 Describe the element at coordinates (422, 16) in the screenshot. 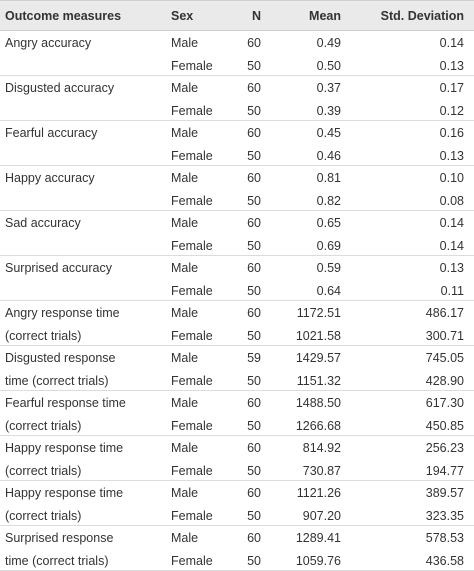

I see `header-std-deviation: Std. Deviation` at that location.